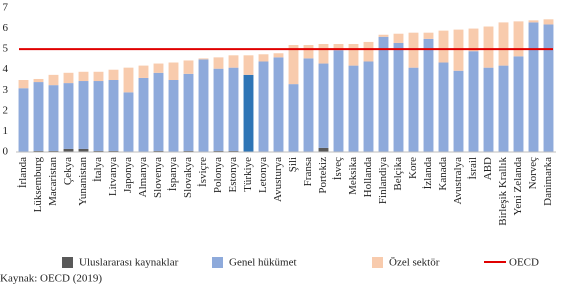  What do you see at coordinates (518, 186) in the screenshot?
I see `x-tick-label: Yeni Zelanda` at bounding box center [518, 186].